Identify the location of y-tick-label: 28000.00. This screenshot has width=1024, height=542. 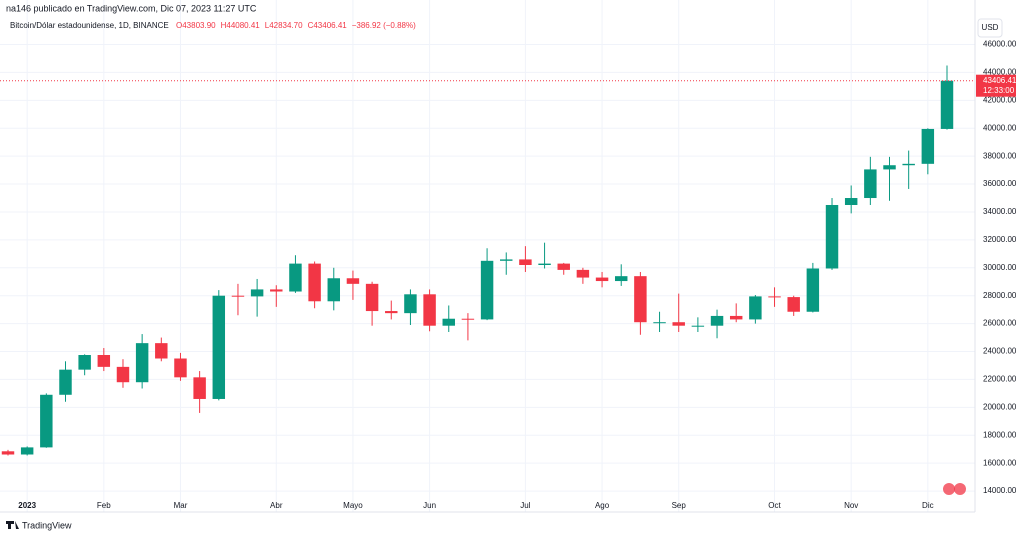
(1000, 295).